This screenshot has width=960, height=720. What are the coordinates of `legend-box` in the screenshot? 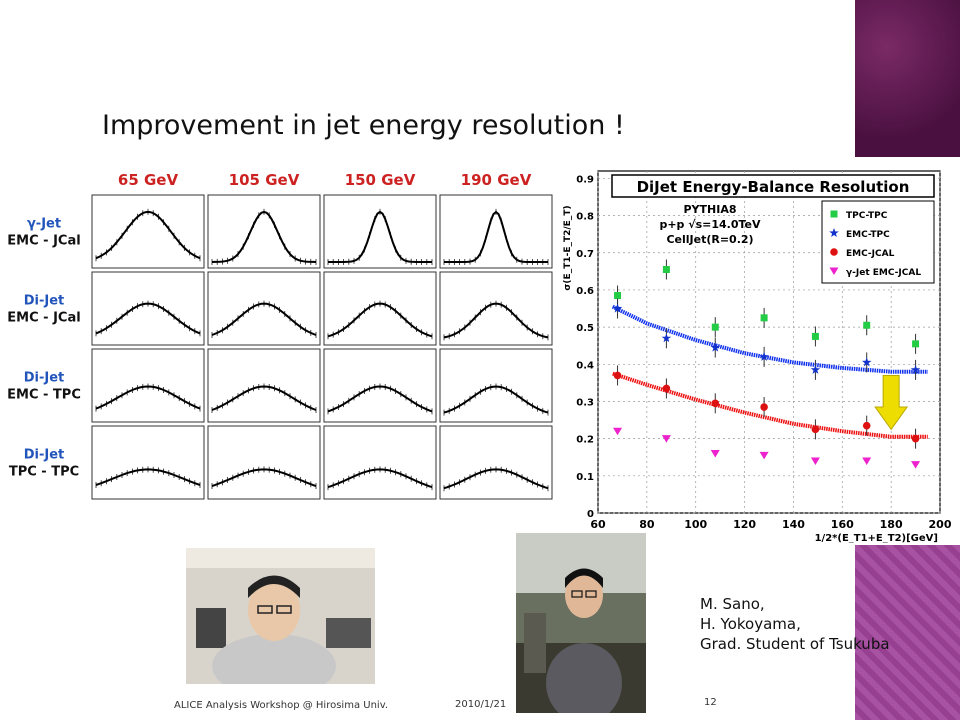 It's located at (878, 242).